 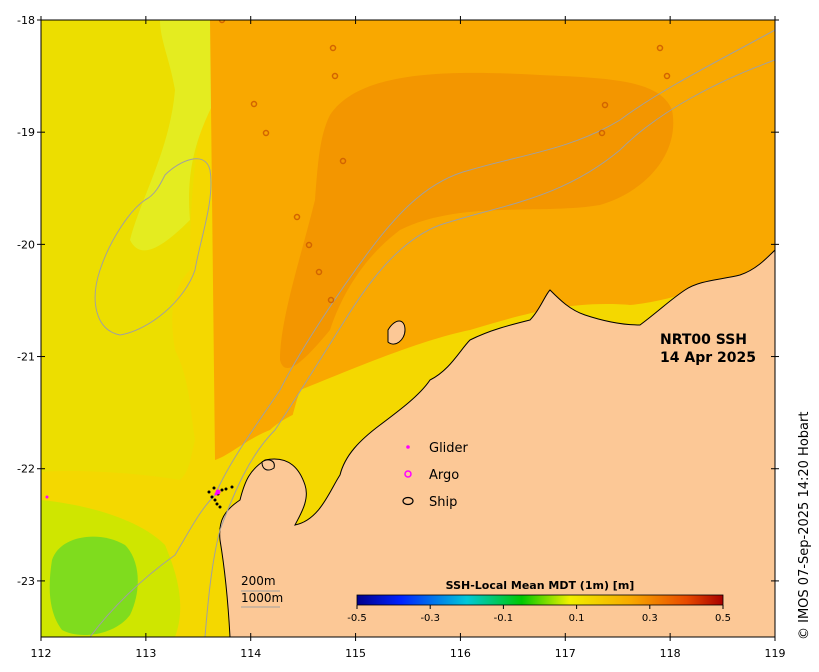 I want to click on glider-legend-symbol, so click(x=408, y=447).